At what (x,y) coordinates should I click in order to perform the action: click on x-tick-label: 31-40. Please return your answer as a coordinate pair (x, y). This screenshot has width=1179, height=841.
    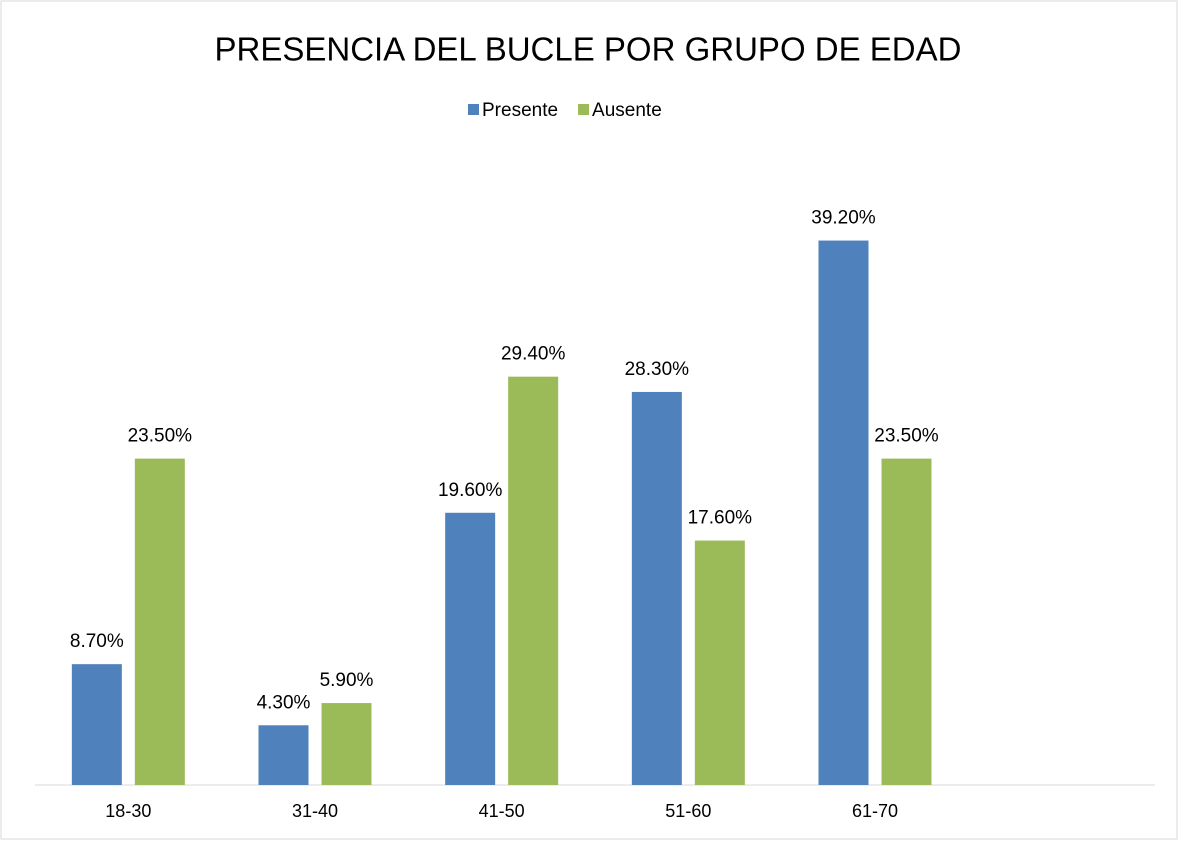
    Looking at the image, I should click on (315, 811).